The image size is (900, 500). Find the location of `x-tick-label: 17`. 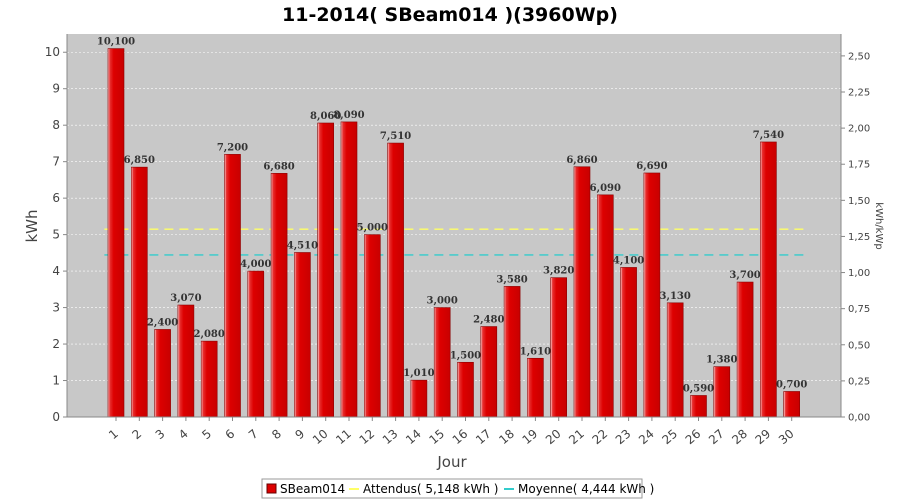

x-tick-label: 17 is located at coordinates (483, 437).